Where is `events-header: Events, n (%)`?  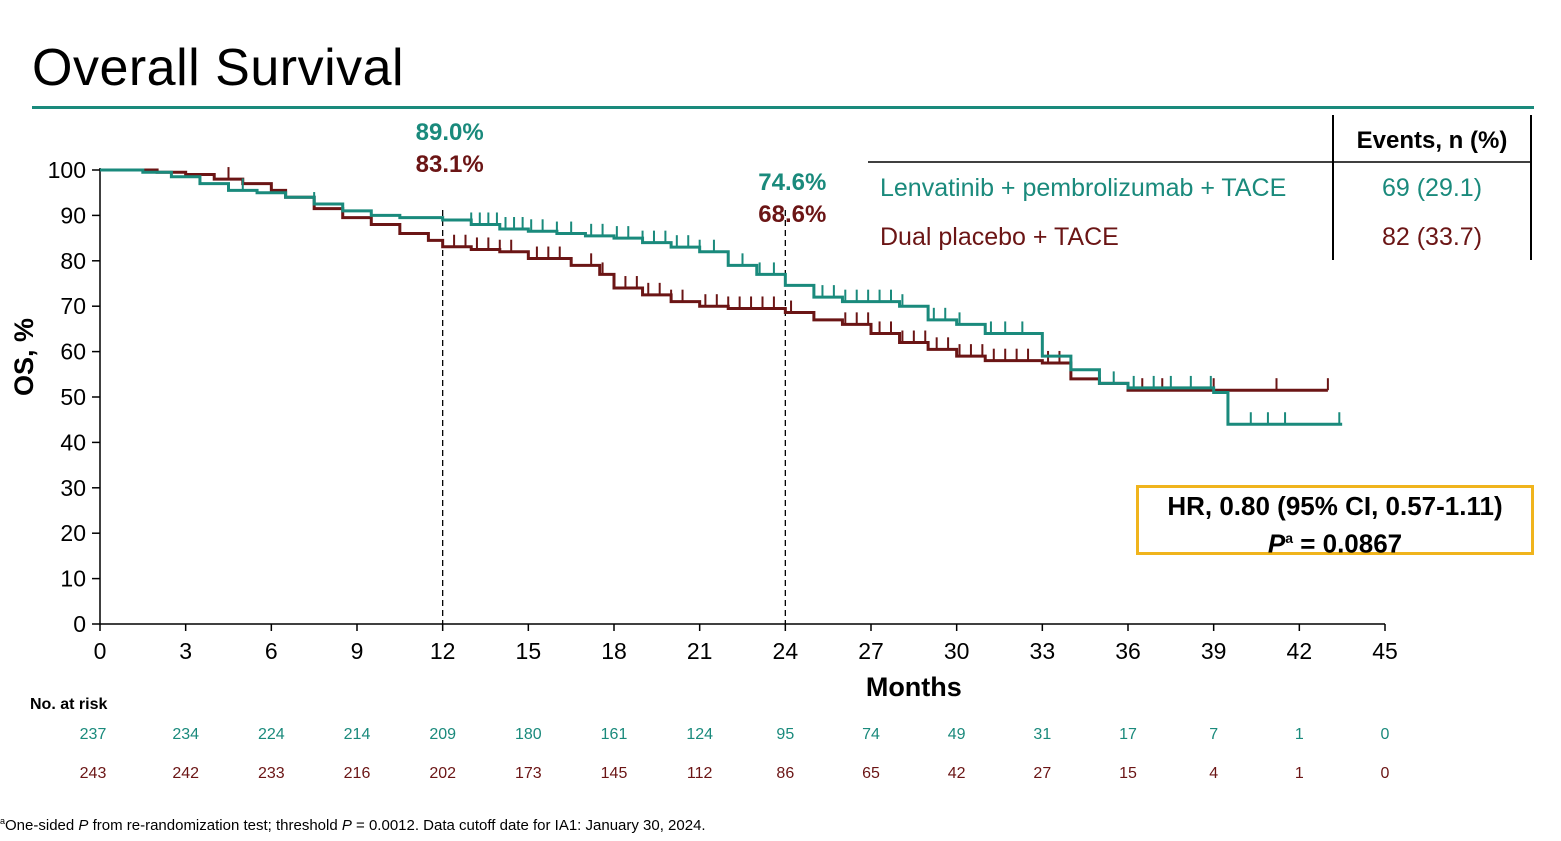 events-header: Events, n (%) is located at coordinates (1432, 140).